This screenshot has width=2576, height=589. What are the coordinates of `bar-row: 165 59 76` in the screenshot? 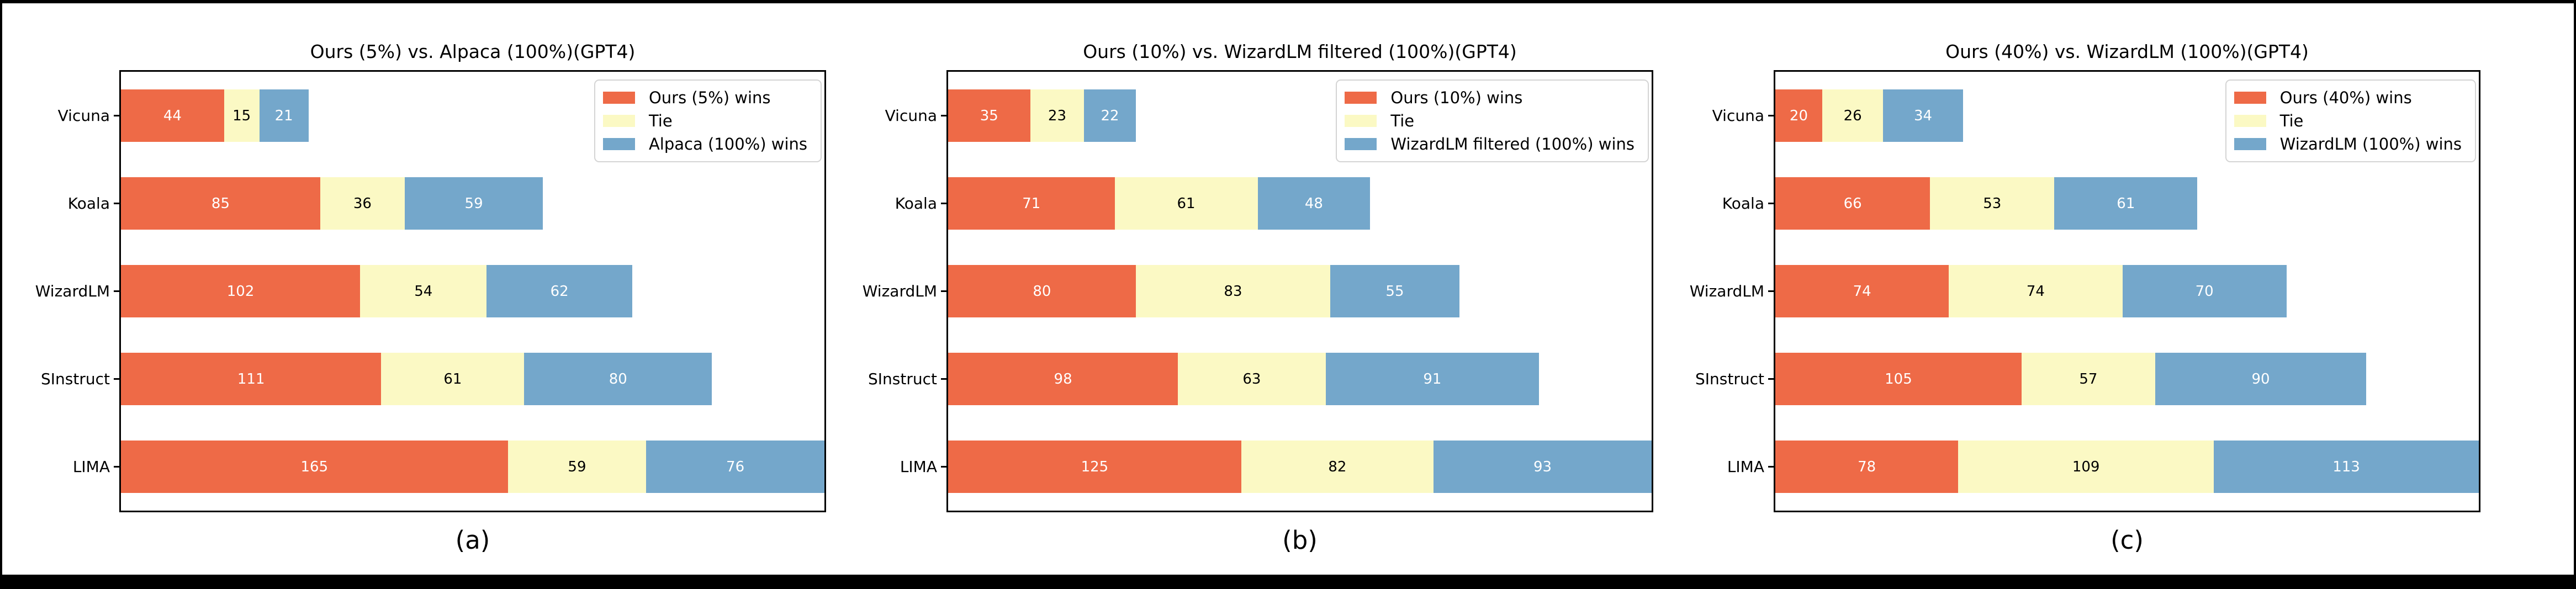 It's located at (473, 467).